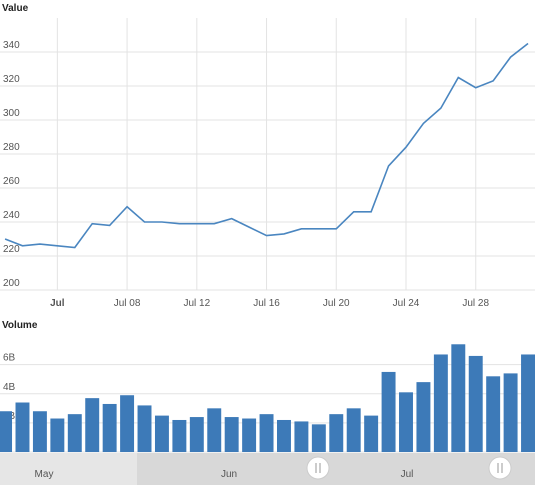 This screenshot has width=535, height=490. Describe the element at coordinates (196, 303) in the screenshot. I see `x-tick-label: Jul 12` at that location.